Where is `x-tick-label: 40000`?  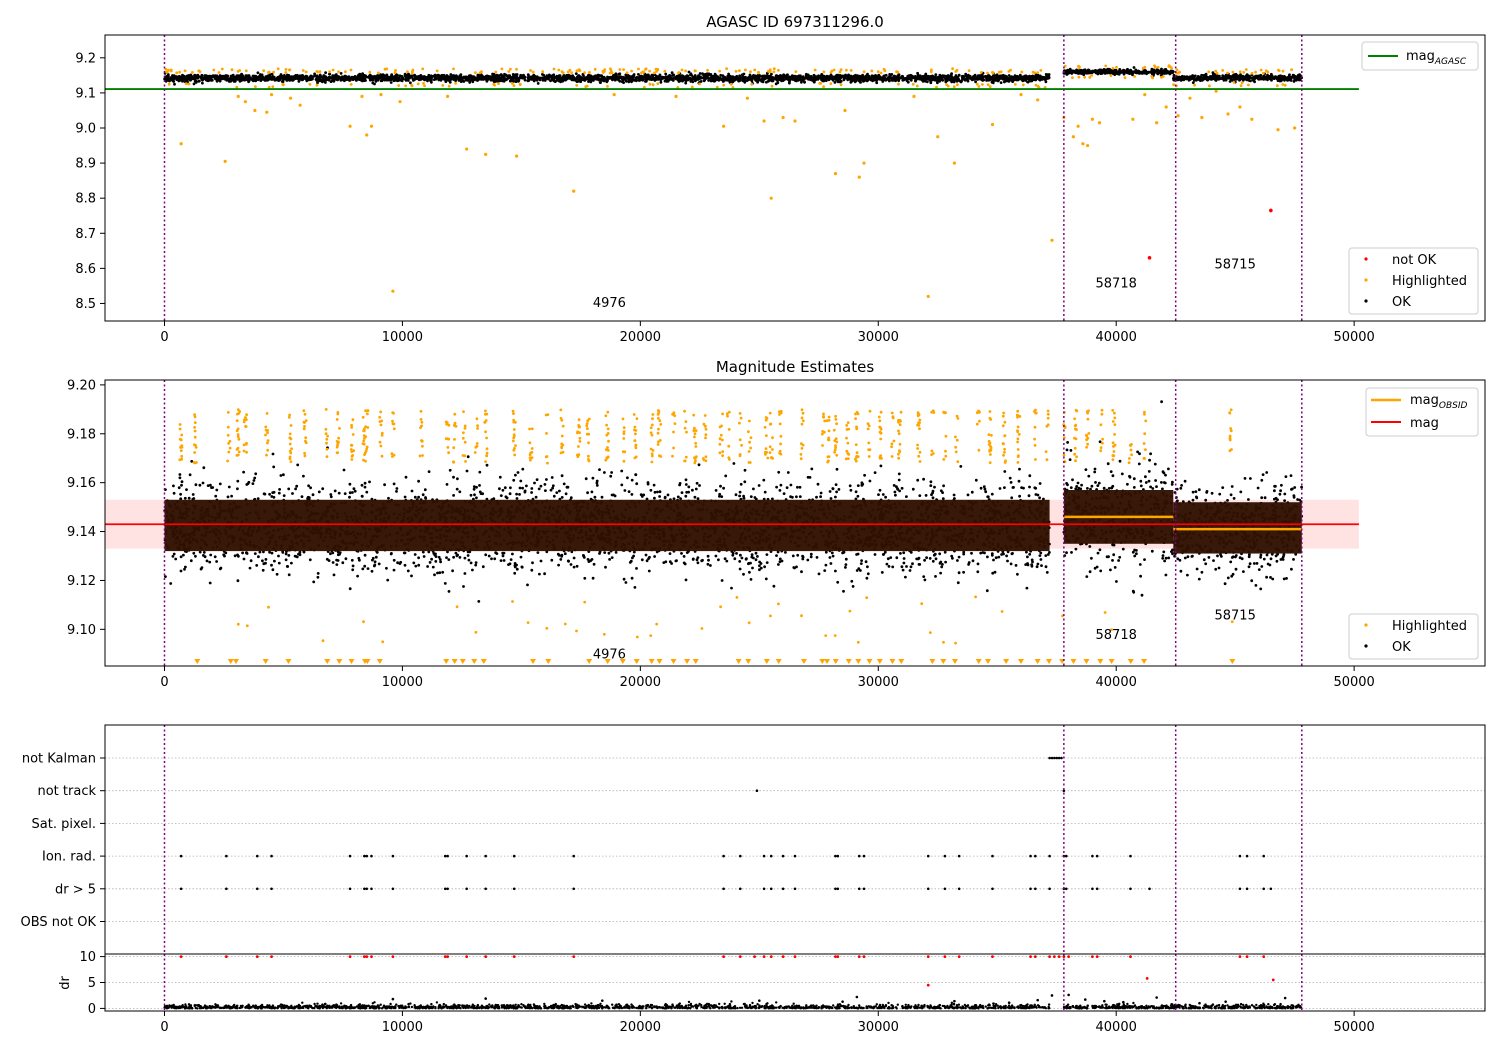 x-tick-label: 40000 is located at coordinates (1116, 337).